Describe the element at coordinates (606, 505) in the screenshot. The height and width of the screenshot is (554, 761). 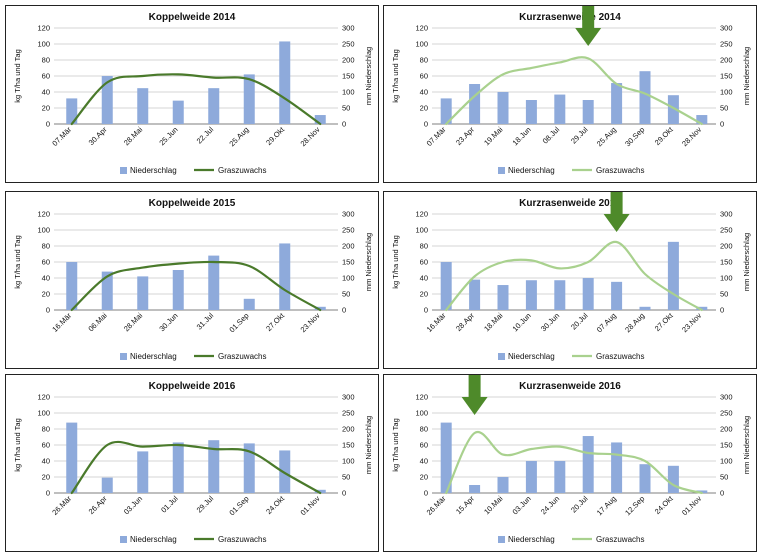
I see `x-tick-label: 17.Aug` at that location.